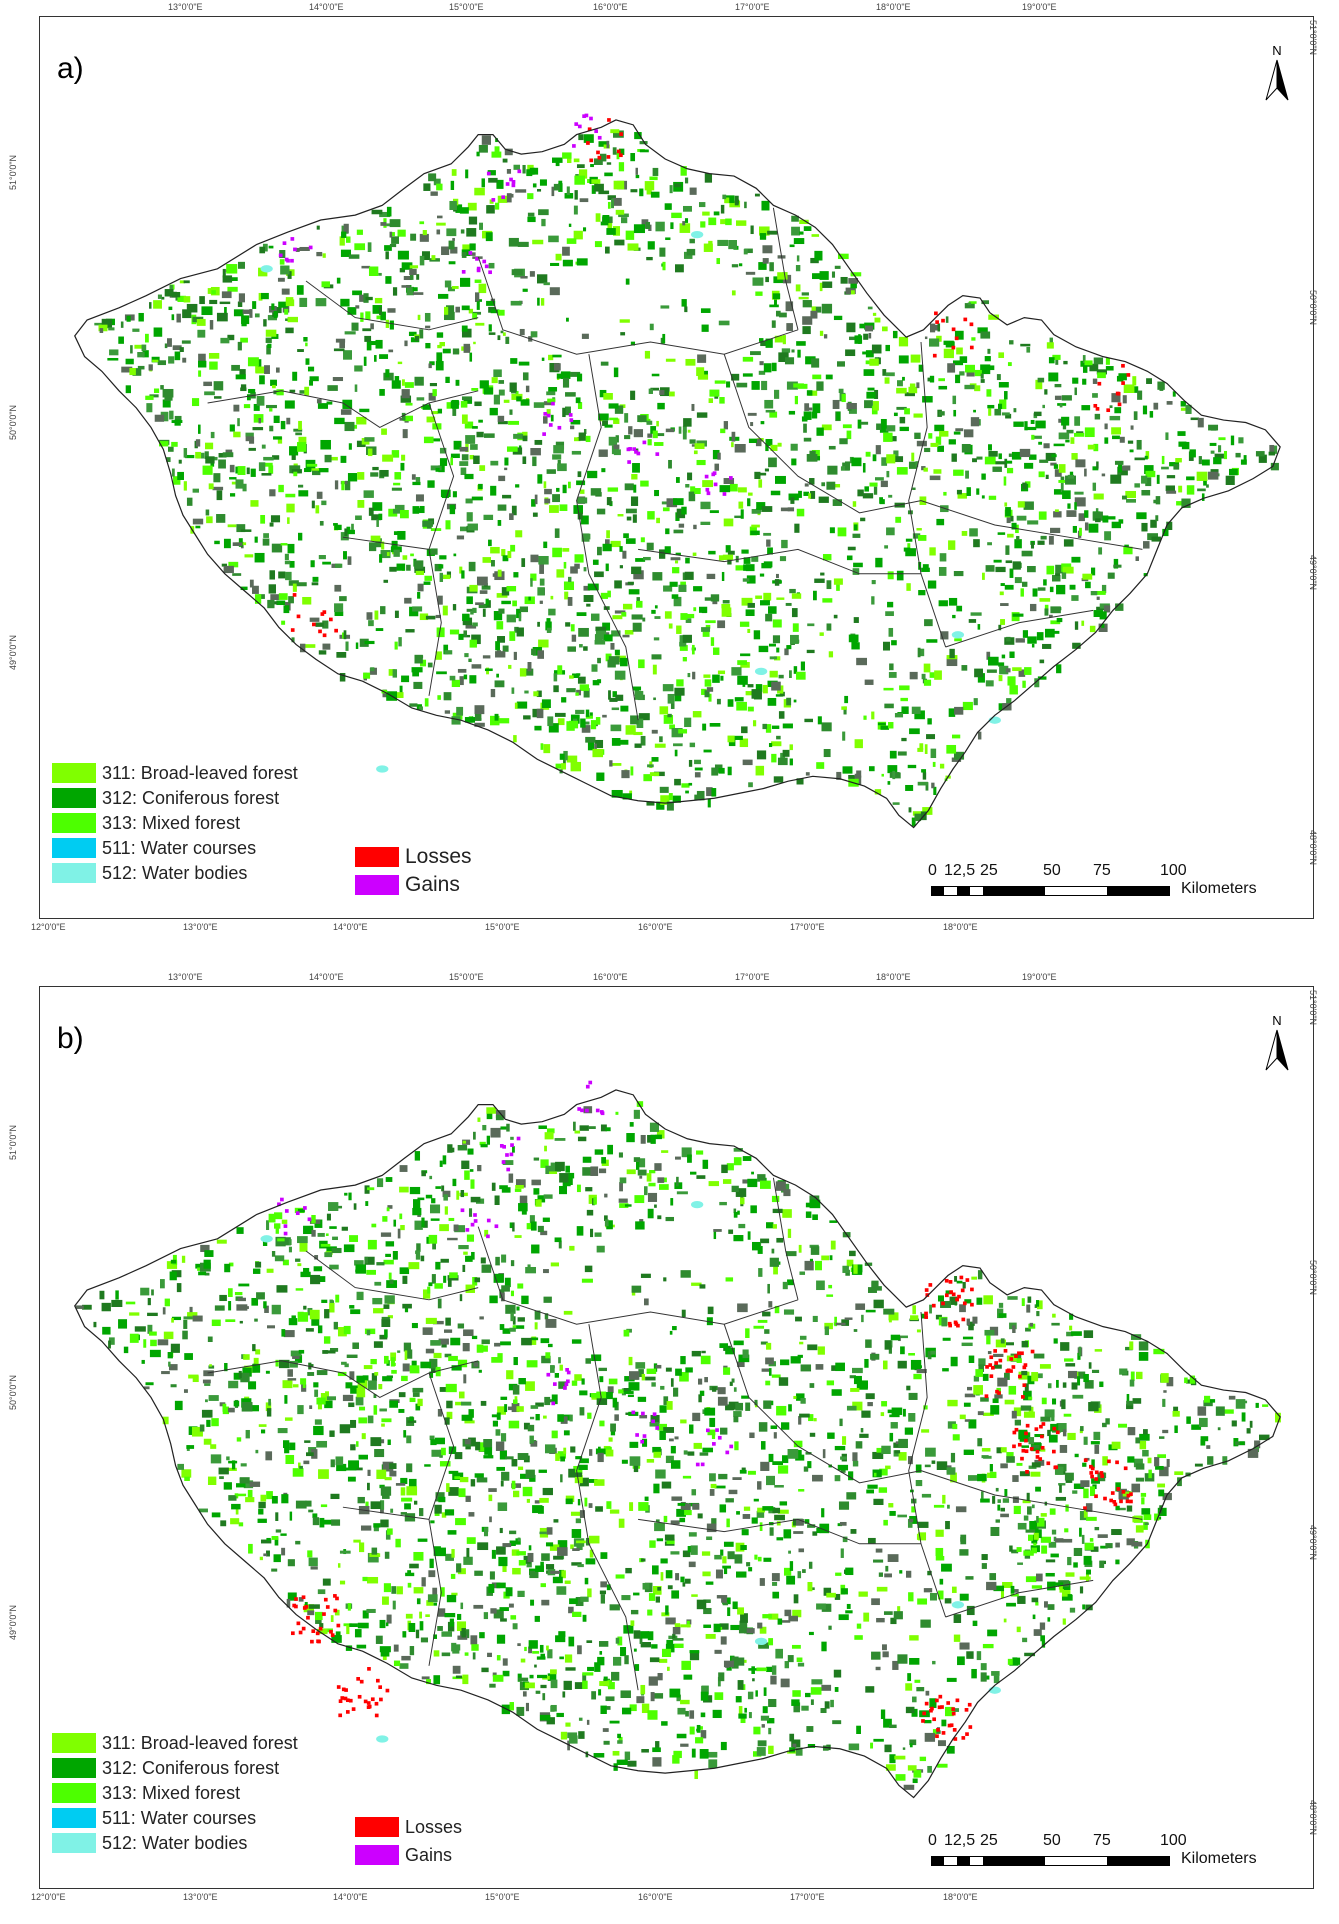 This screenshot has width=1339, height=1924. Describe the element at coordinates (1039, 7) in the screenshot. I see `top-longitude-tick: 19°0'0"E` at that location.